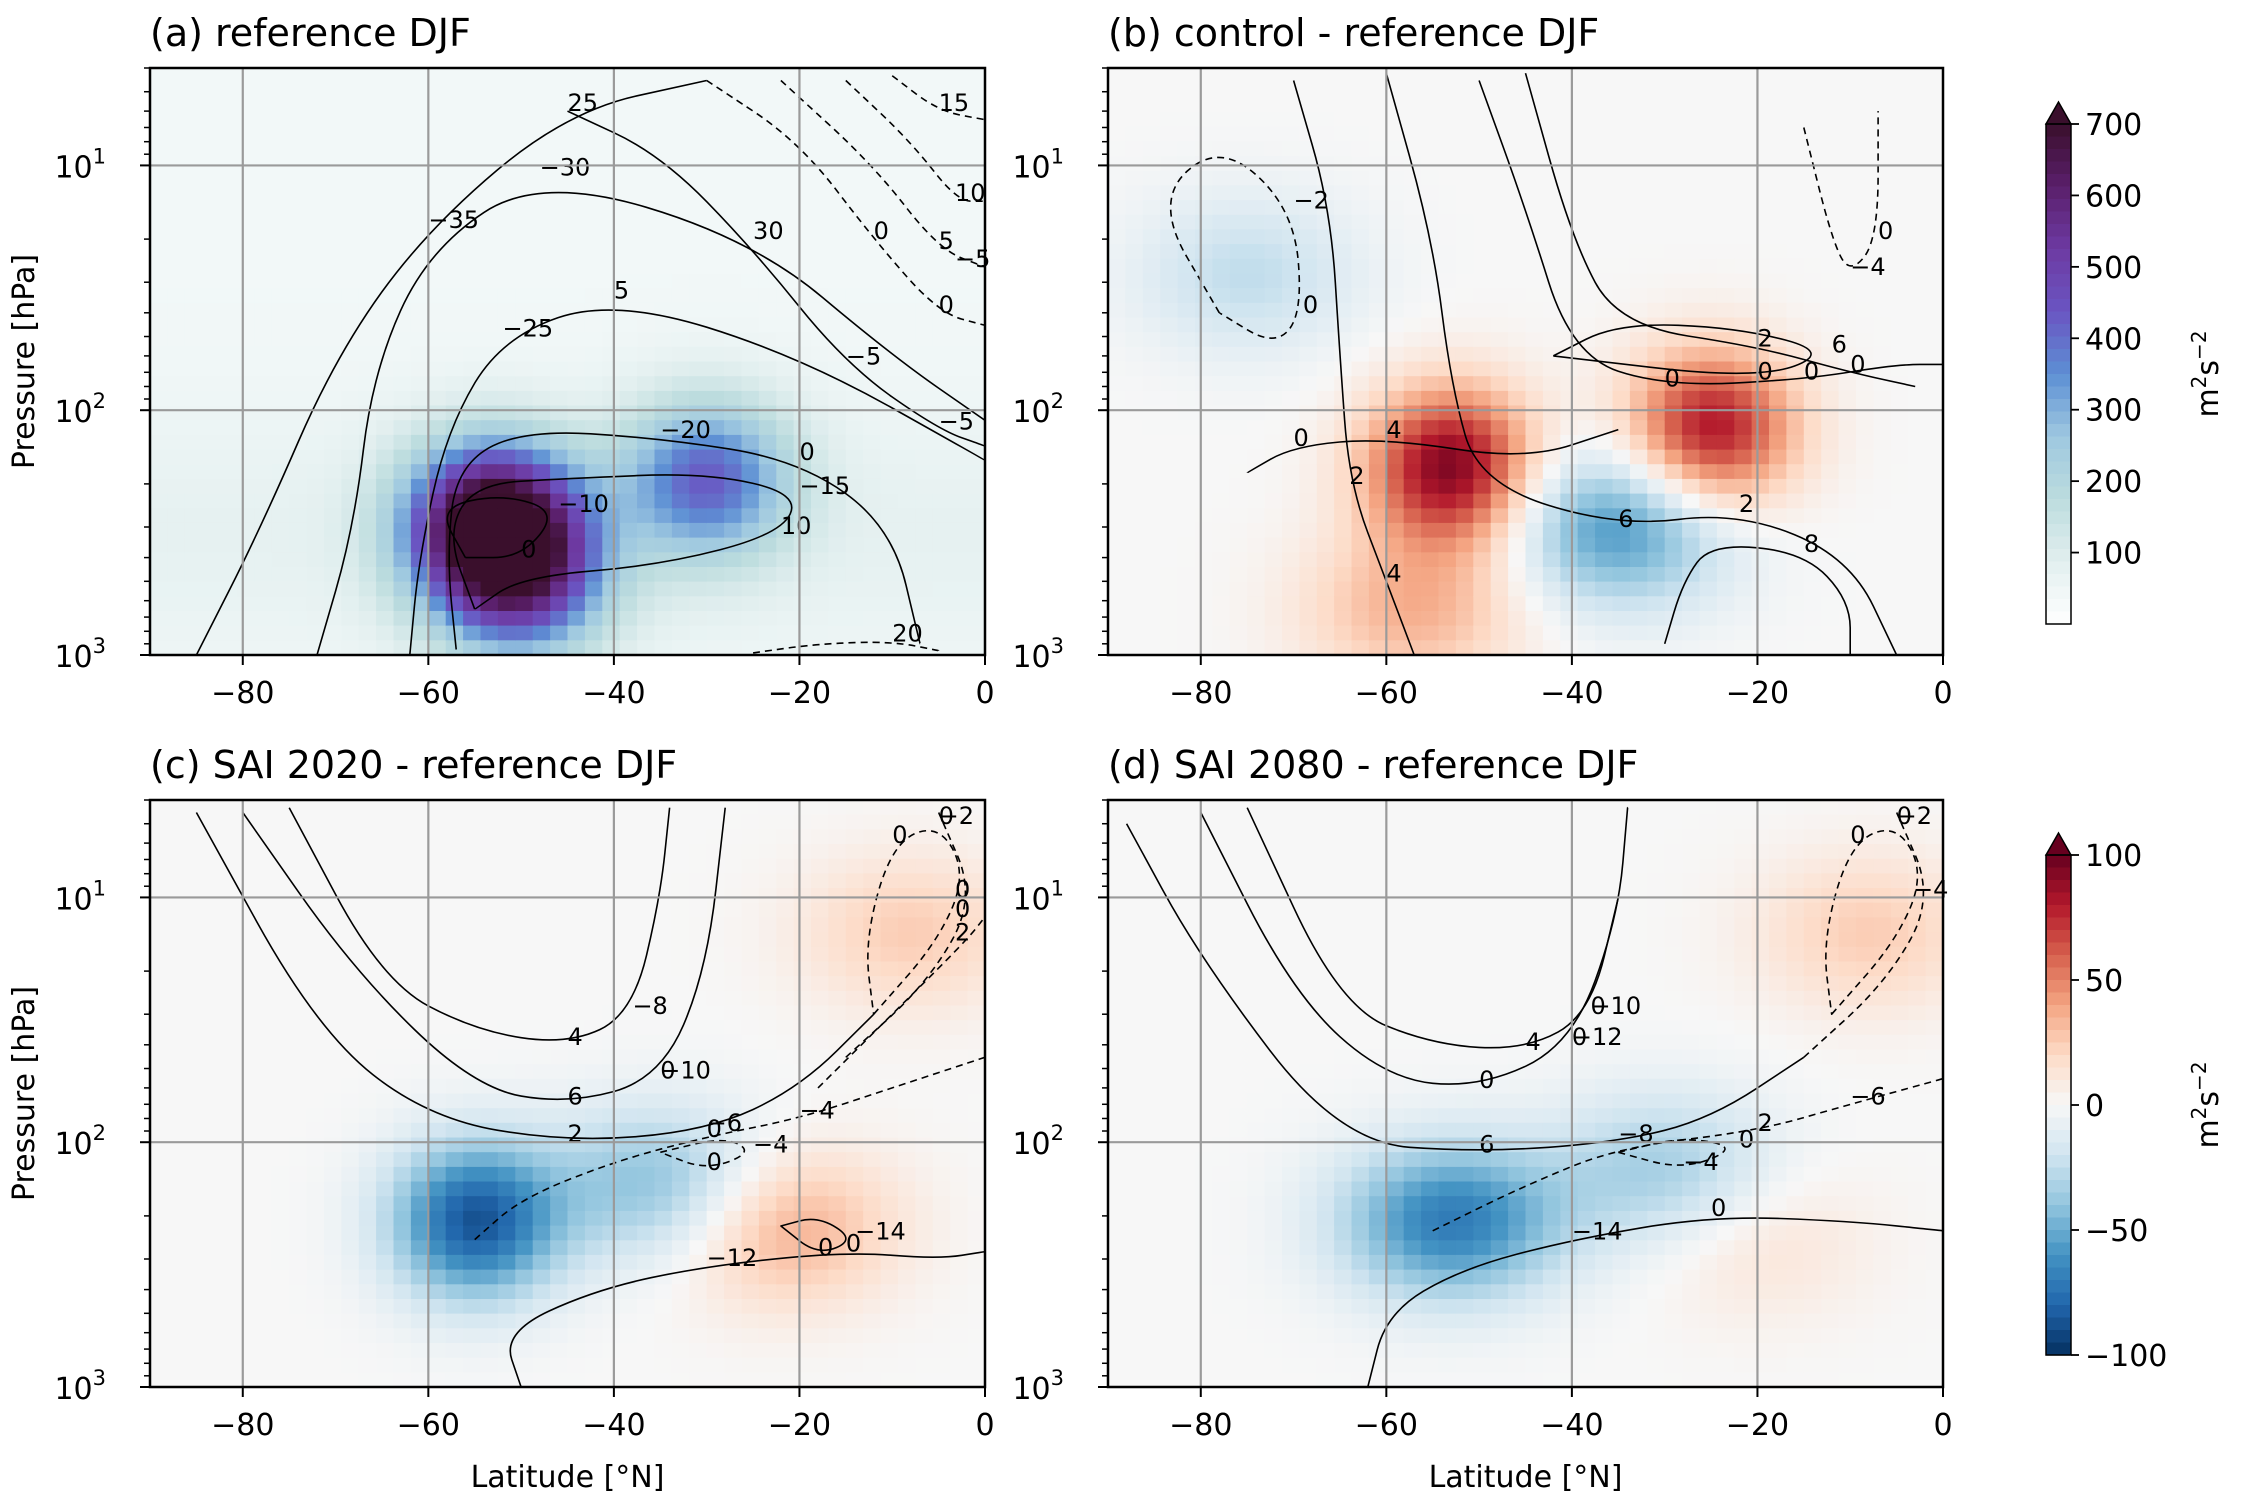 The image size is (2244, 1500). I want to click on y-tick-base: 10, so click(73, 167).